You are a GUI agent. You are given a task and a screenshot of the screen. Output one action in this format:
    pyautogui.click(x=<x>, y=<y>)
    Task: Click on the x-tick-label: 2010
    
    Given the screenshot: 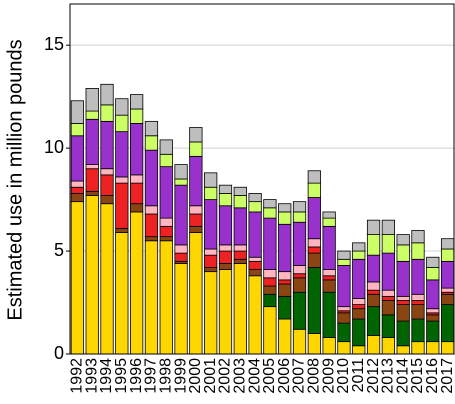 What is the action you would take?
    pyautogui.click(x=343, y=376)
    